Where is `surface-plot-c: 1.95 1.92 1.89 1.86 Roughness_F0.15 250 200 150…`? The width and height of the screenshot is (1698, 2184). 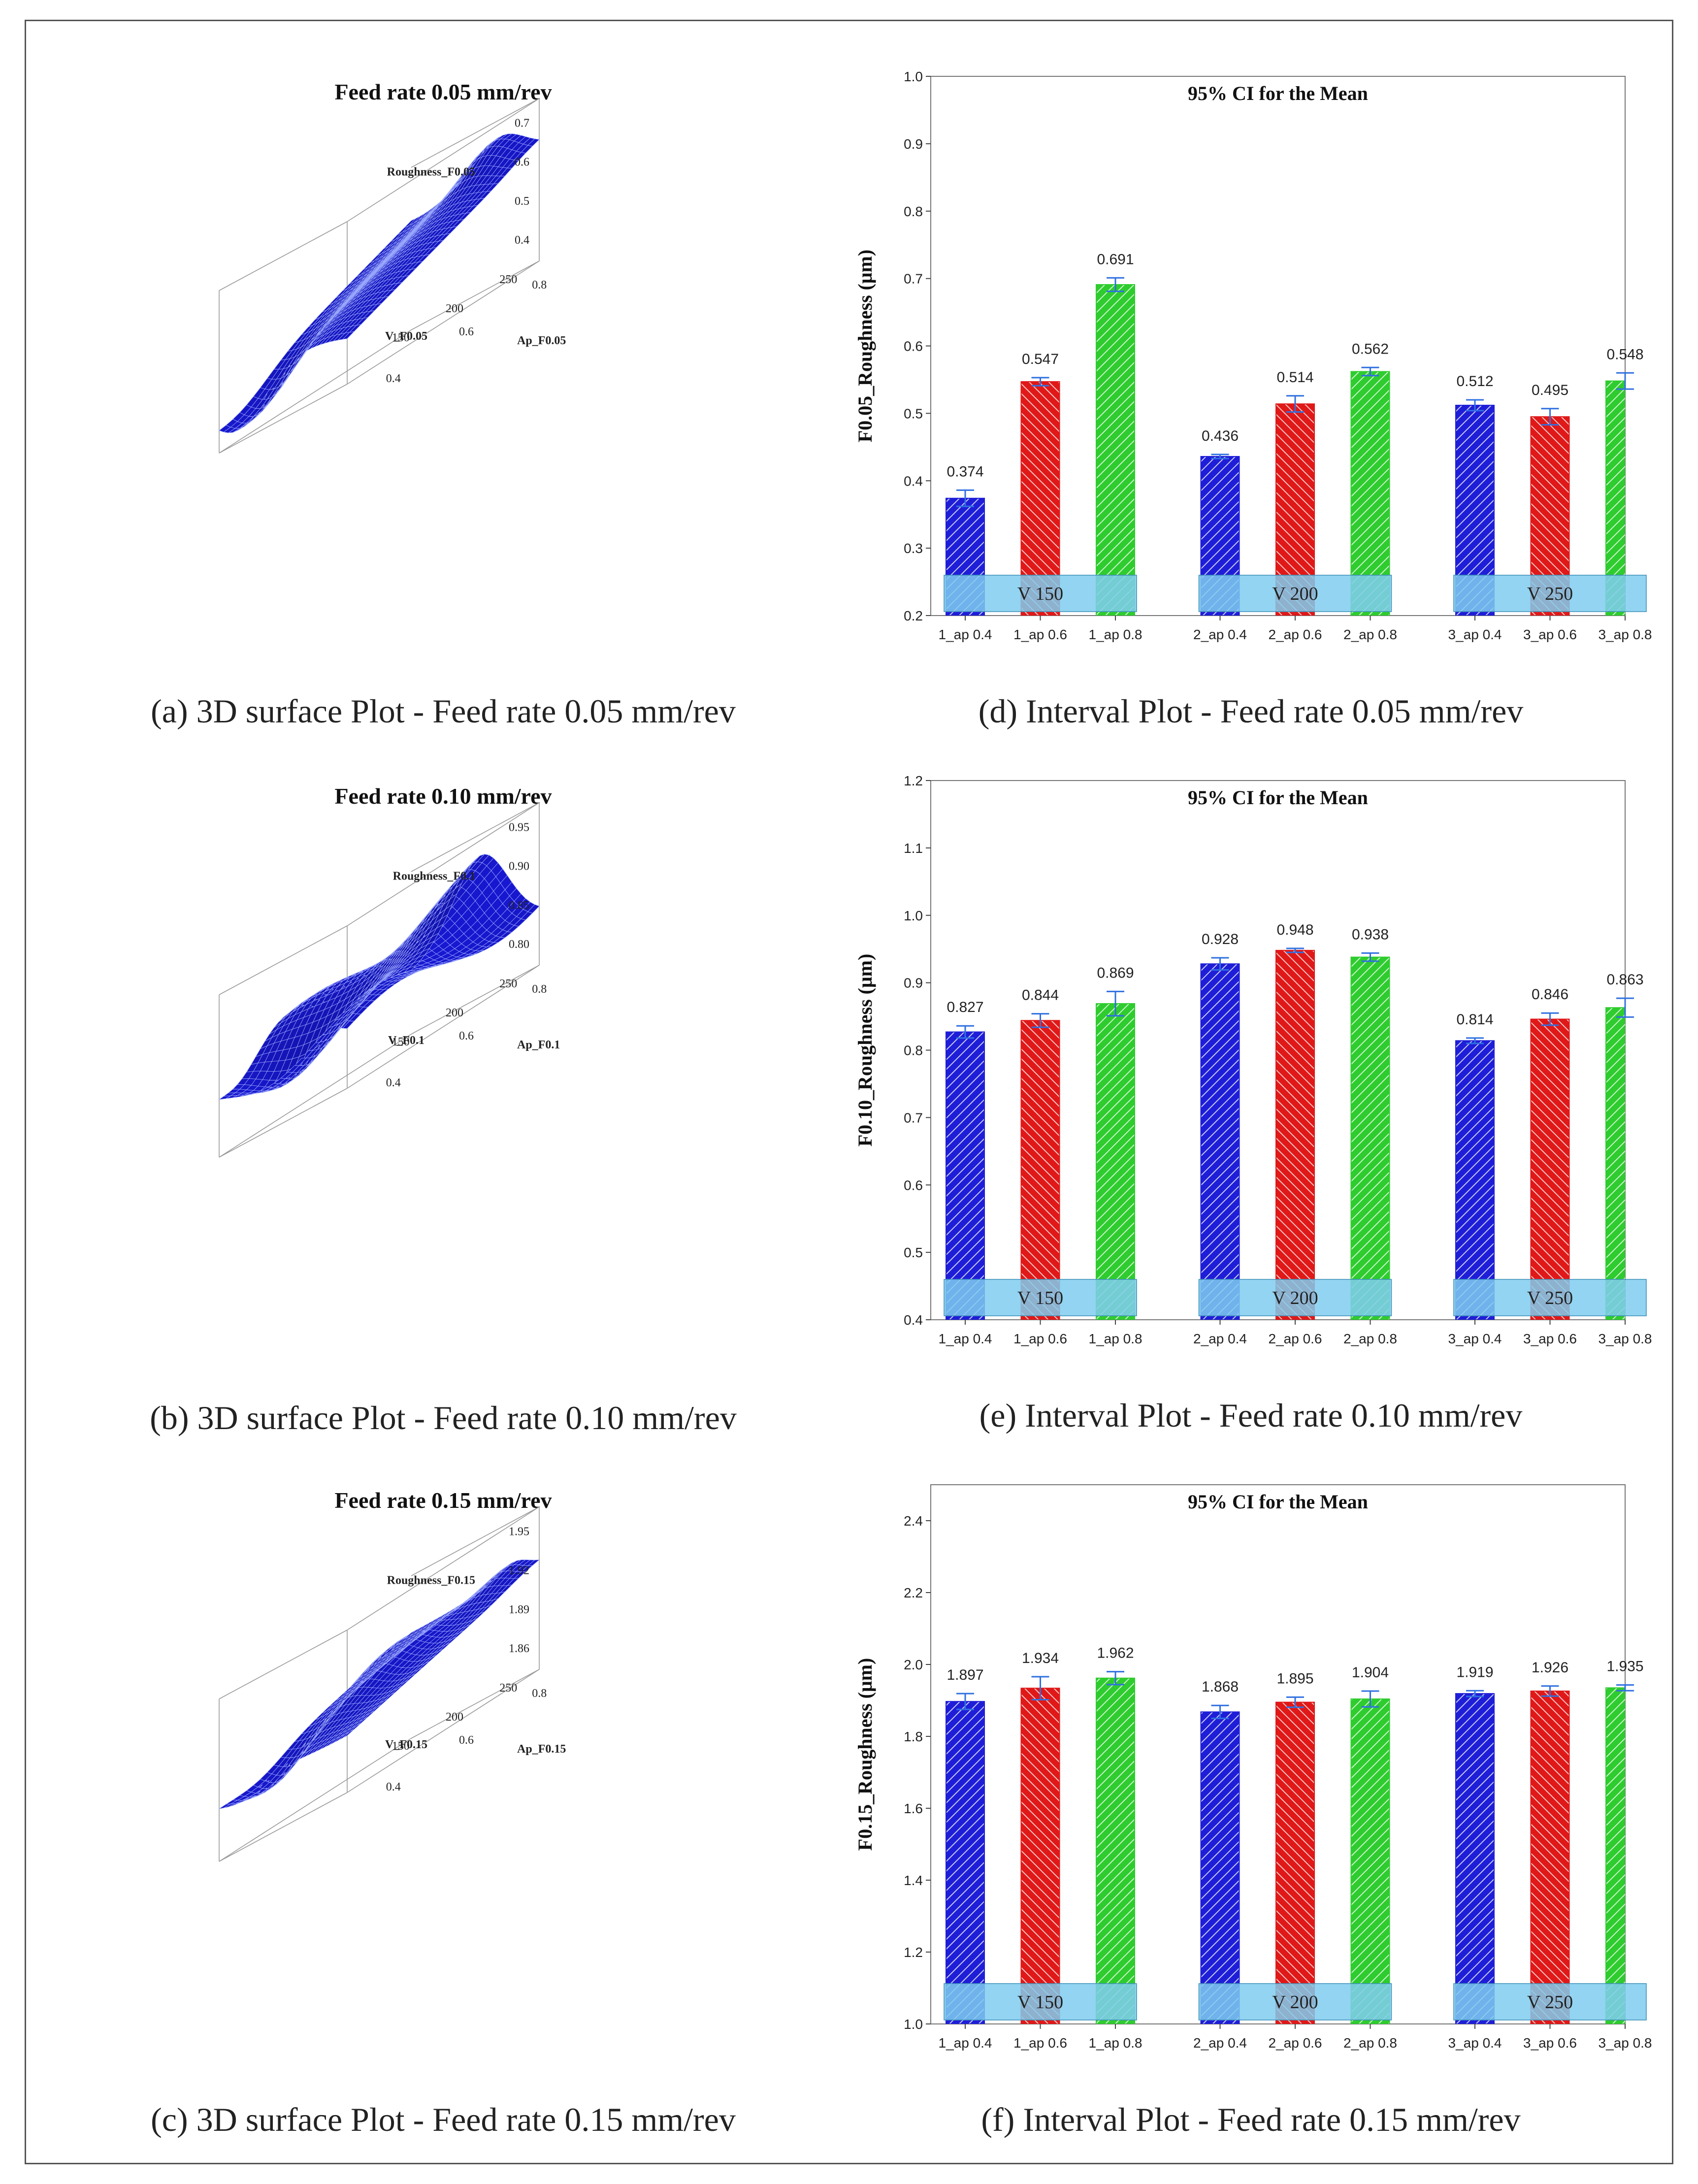
surface-plot-c: 1.95 1.92 1.89 1.86 Roughness_F0.15 250 200 150… is located at coordinates (393, 1684).